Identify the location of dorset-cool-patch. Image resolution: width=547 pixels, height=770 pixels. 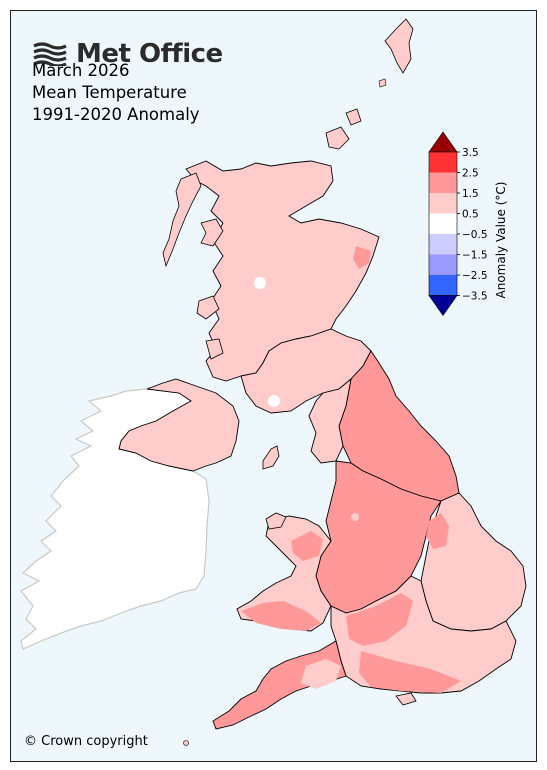
(321, 674).